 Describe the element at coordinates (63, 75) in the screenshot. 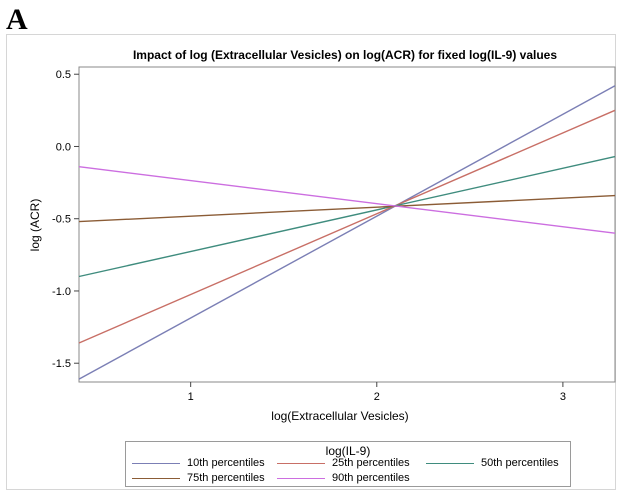

I see `y-tick-label: 0.5` at that location.